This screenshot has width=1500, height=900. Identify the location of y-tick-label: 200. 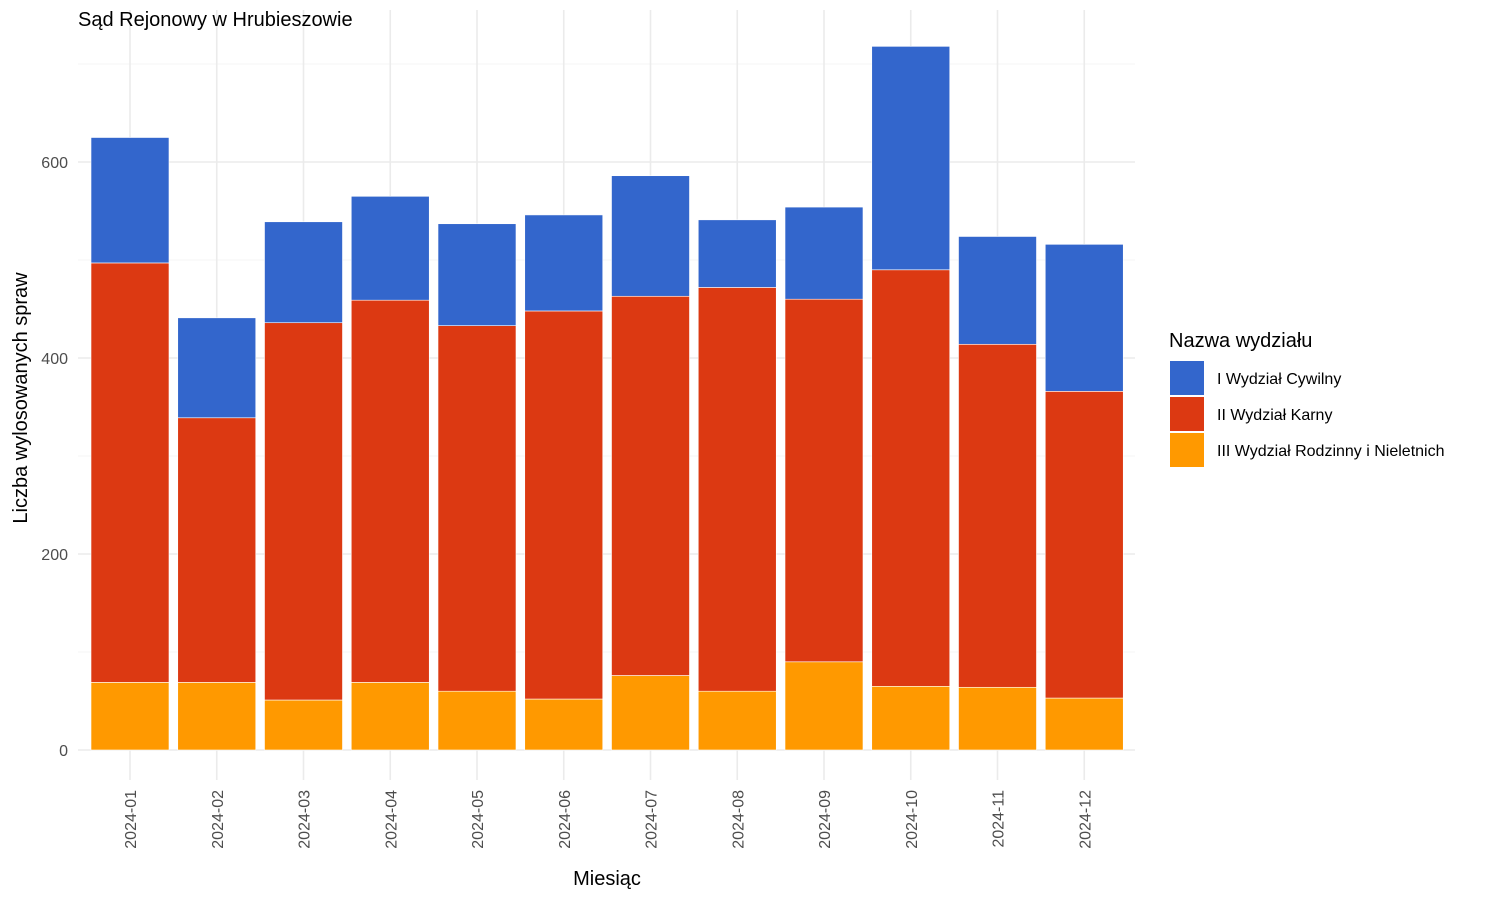
(54, 555).